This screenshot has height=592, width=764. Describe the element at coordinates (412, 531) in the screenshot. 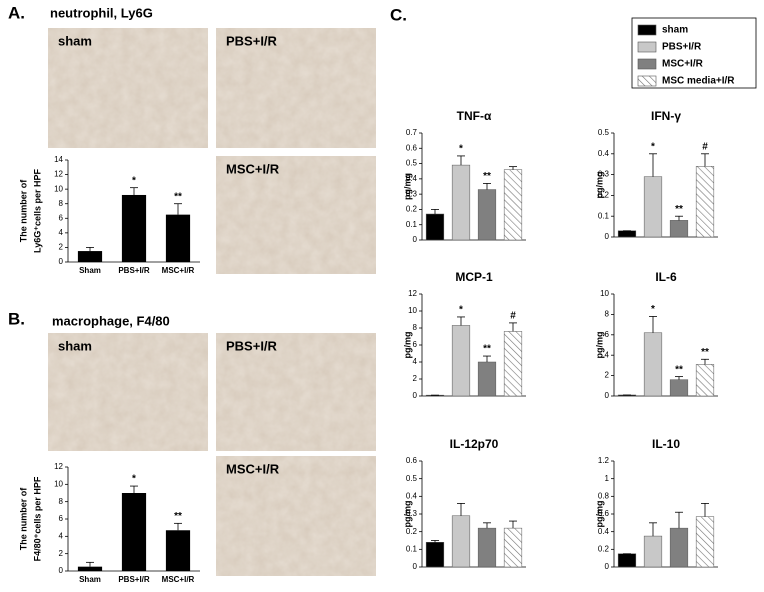

I see `y-tick-label: 0.2` at that location.